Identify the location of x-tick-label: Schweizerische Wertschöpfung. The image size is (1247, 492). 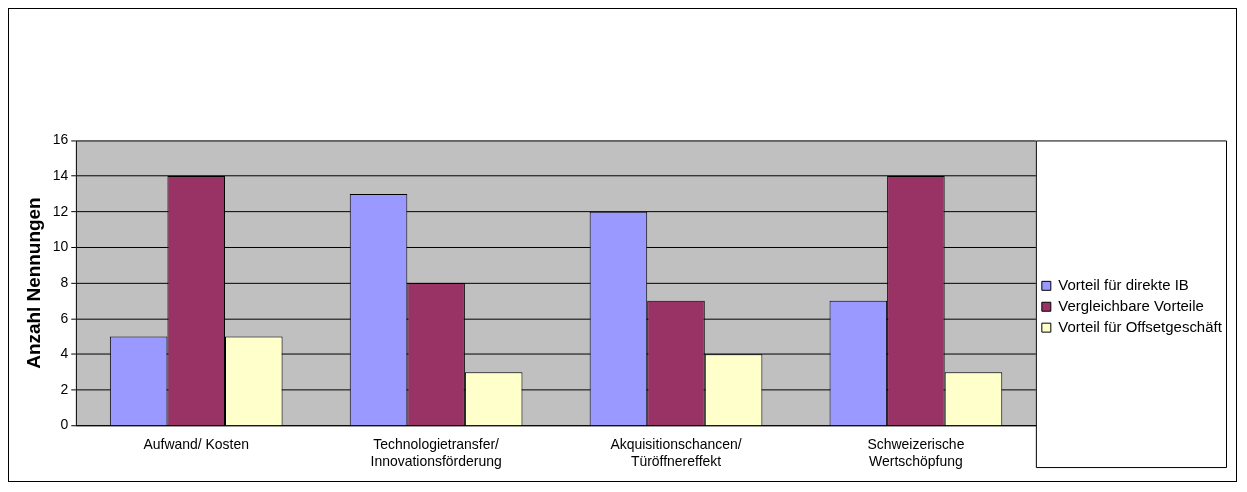
(916, 452).